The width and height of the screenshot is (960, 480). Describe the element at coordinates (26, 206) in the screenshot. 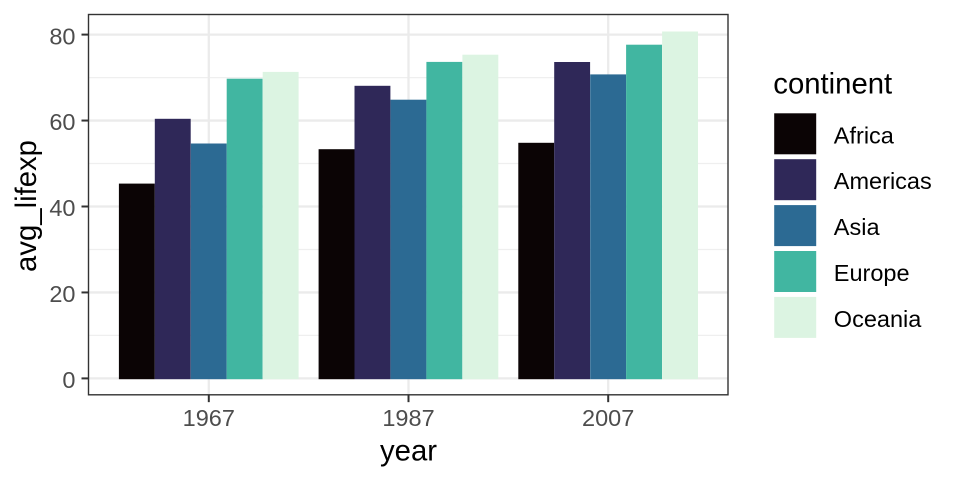

I see `svg-text: avg_lifexp` at that location.